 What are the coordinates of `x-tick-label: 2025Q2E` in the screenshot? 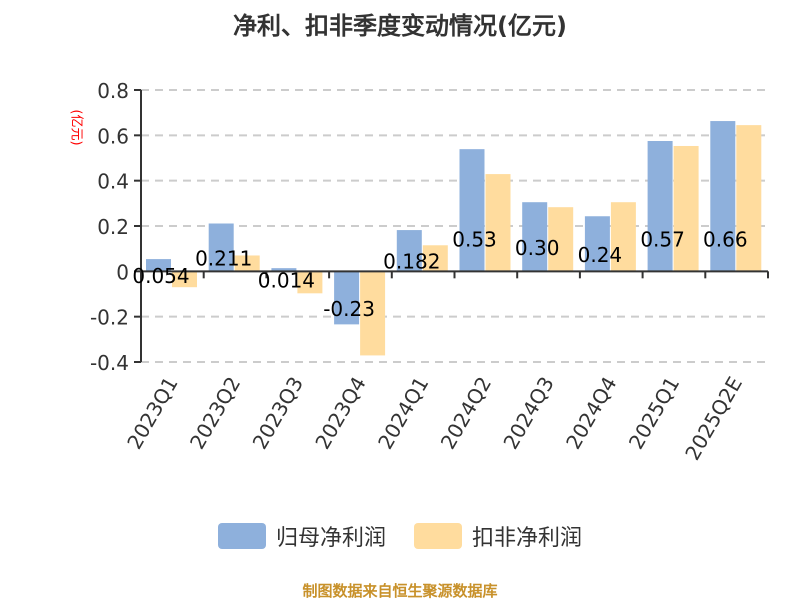 It's located at (713, 419).